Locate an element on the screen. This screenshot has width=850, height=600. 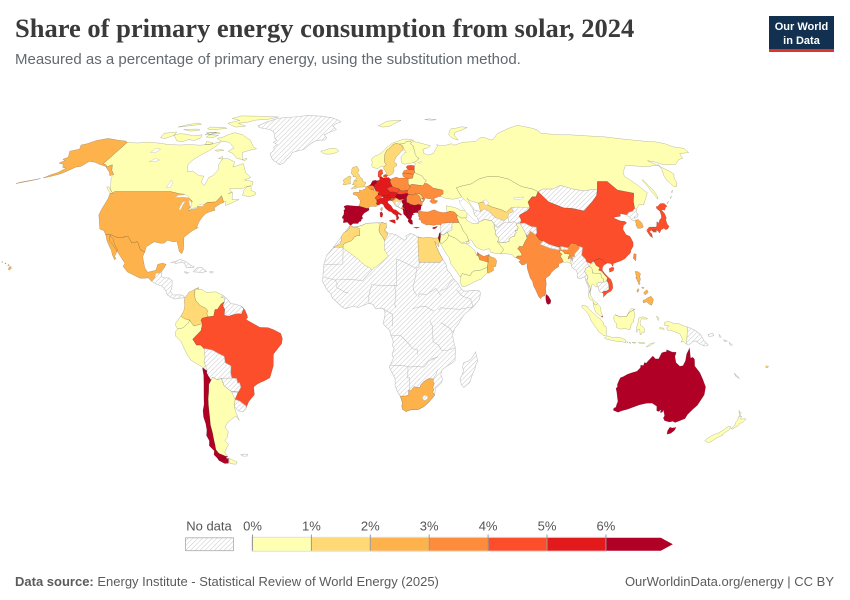
svg-text: 5% is located at coordinates (547, 526).